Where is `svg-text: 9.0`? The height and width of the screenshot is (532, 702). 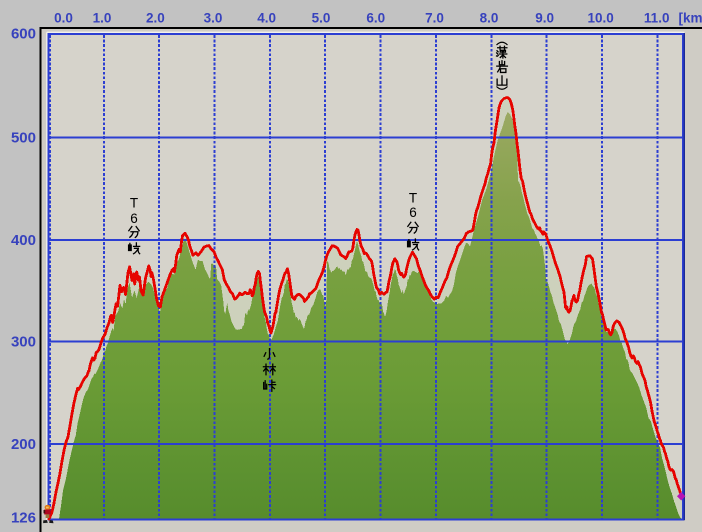 svg-text: 9.0 is located at coordinates (544, 18).